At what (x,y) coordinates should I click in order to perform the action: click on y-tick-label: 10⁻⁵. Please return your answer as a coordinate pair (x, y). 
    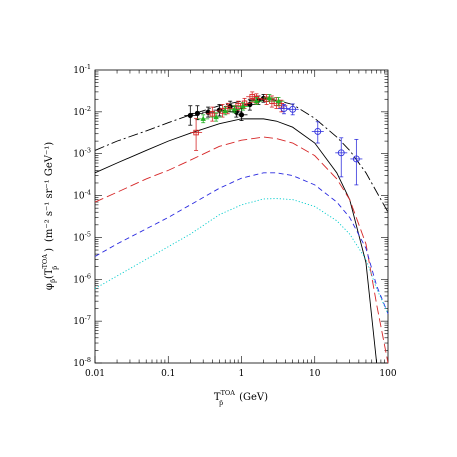
    Looking at the image, I should click on (82, 236).